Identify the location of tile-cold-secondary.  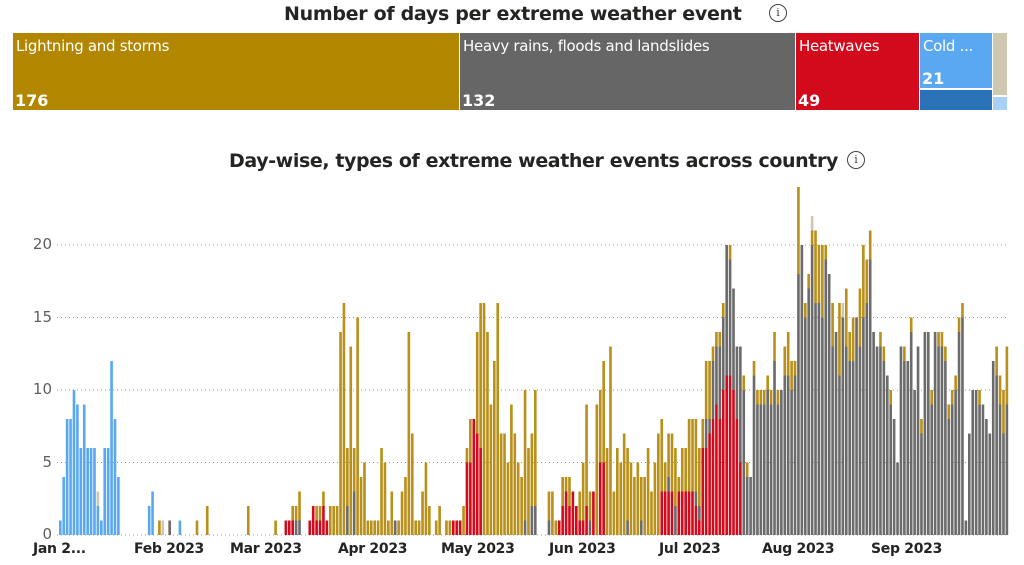
(956, 100).